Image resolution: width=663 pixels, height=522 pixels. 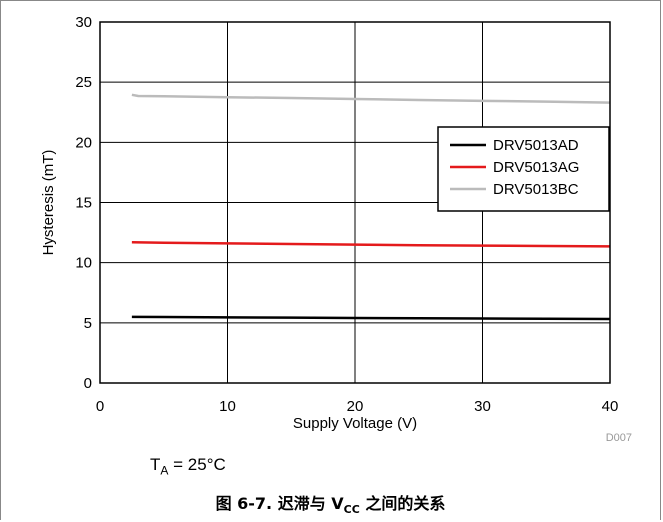 I want to click on series-line-drv5013ag, so click(x=371, y=244).